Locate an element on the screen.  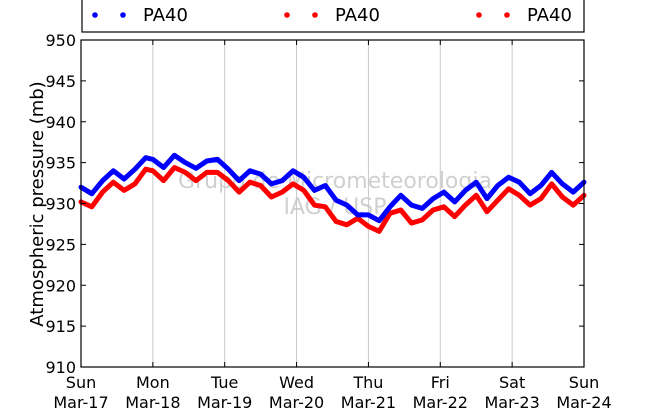
legend-label-2: PA40 is located at coordinates (549, 15).